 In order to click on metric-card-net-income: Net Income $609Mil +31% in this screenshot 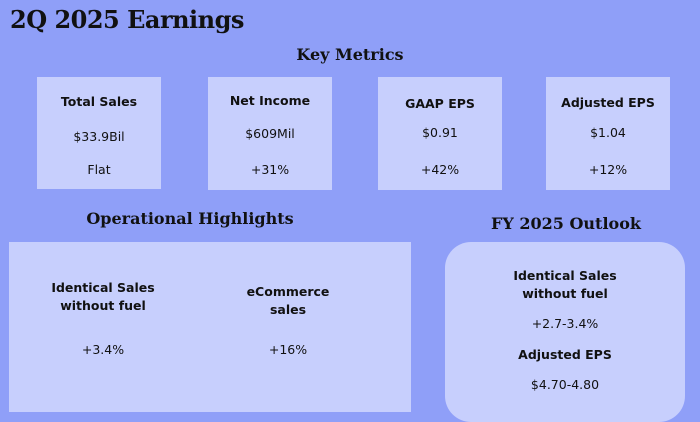, I will do `click(270, 133)`.